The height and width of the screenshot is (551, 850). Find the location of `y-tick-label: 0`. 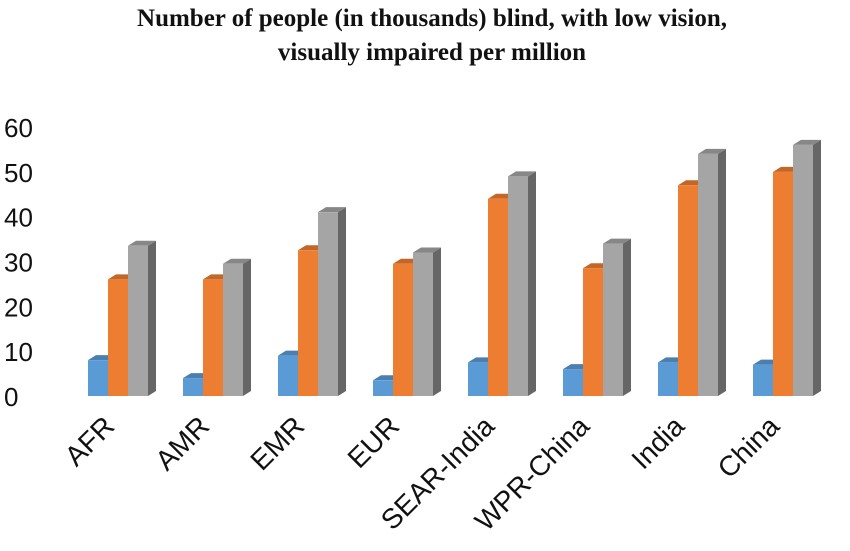

y-tick-label: 0 is located at coordinates (11, 397).